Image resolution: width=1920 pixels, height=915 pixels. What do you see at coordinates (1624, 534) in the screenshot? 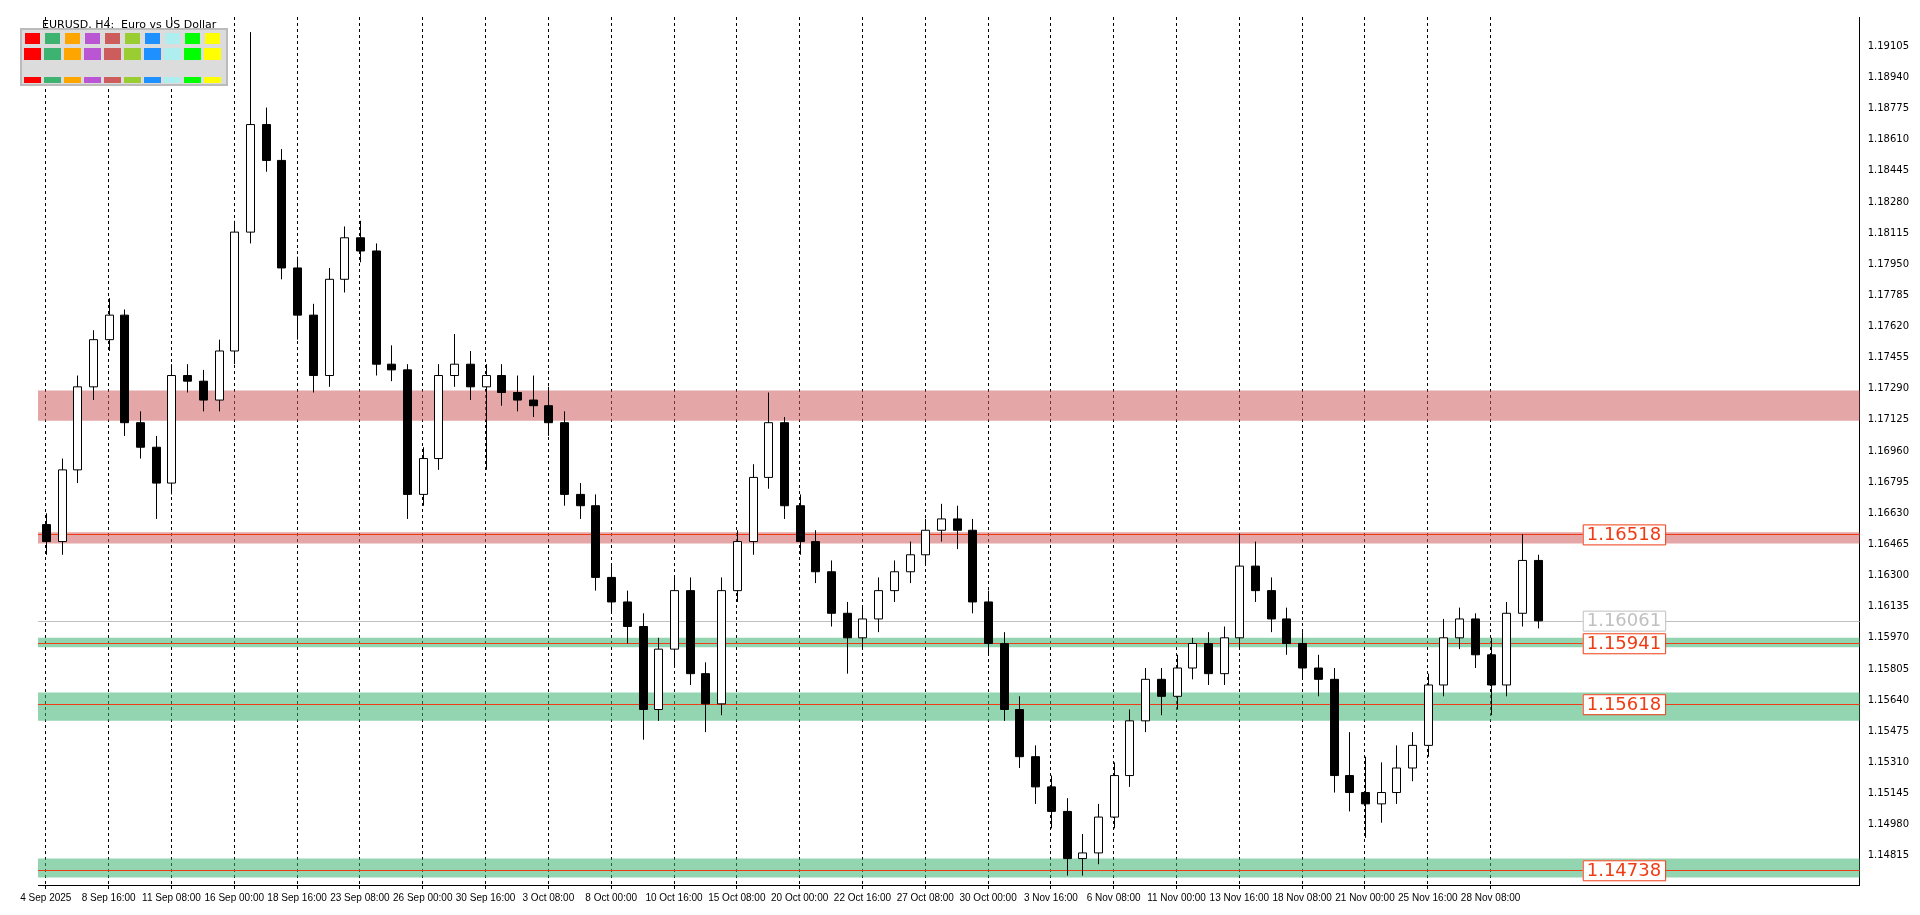
I see `ref-line-label: 1.16518` at bounding box center [1624, 534].